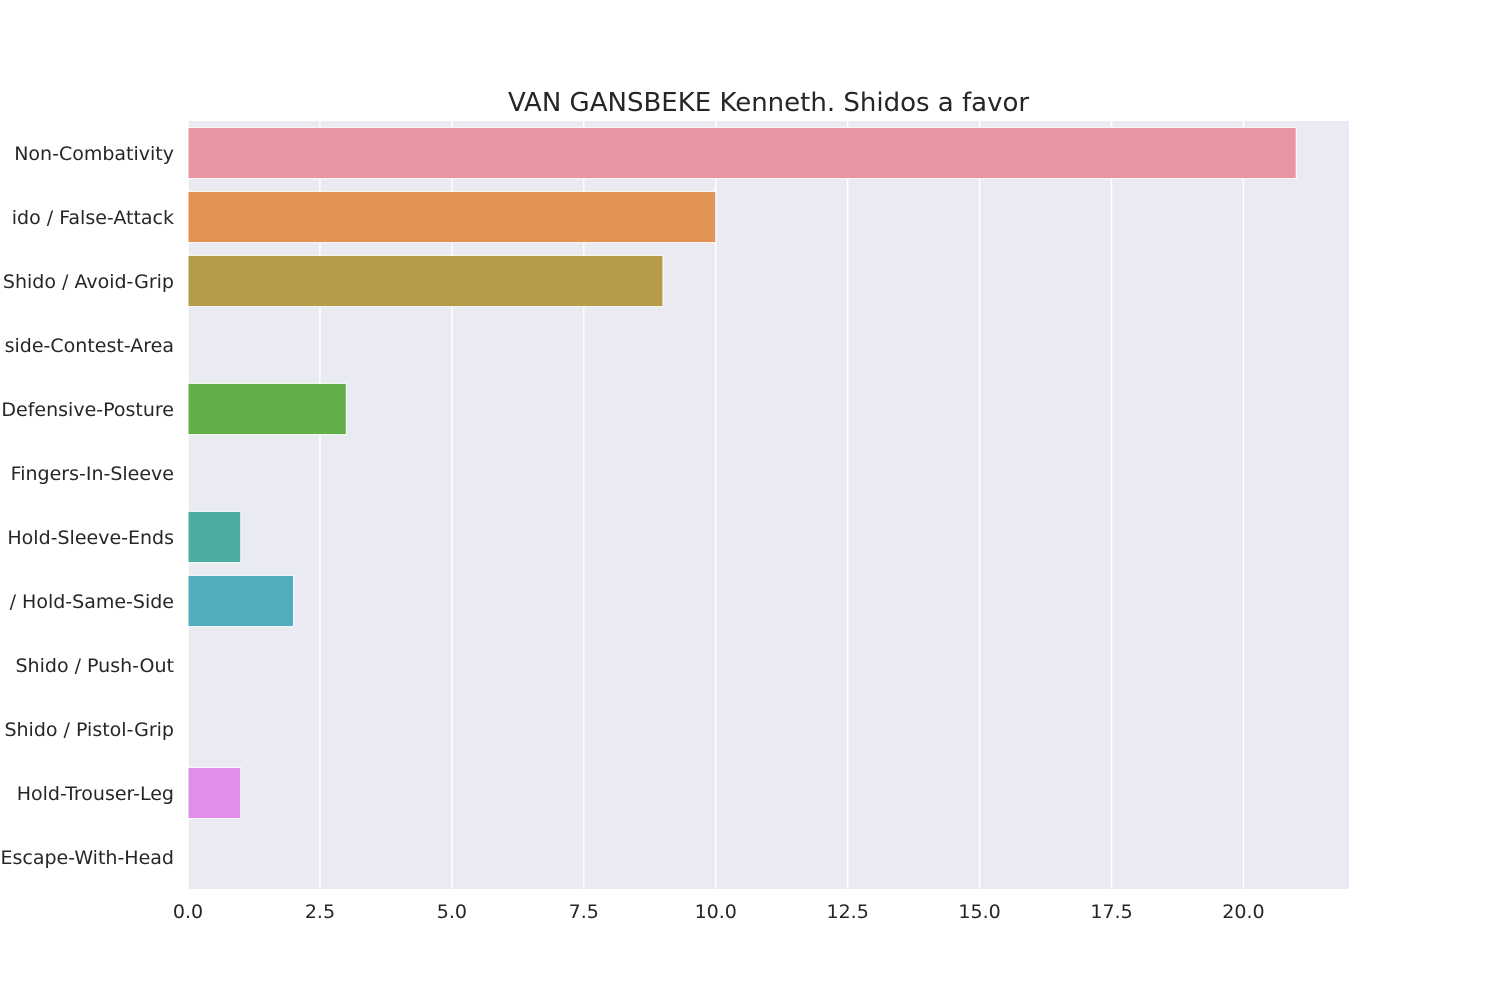  What do you see at coordinates (95, 666) in the screenshot?
I see `y-tick-label: Shido / Push-Out` at bounding box center [95, 666].